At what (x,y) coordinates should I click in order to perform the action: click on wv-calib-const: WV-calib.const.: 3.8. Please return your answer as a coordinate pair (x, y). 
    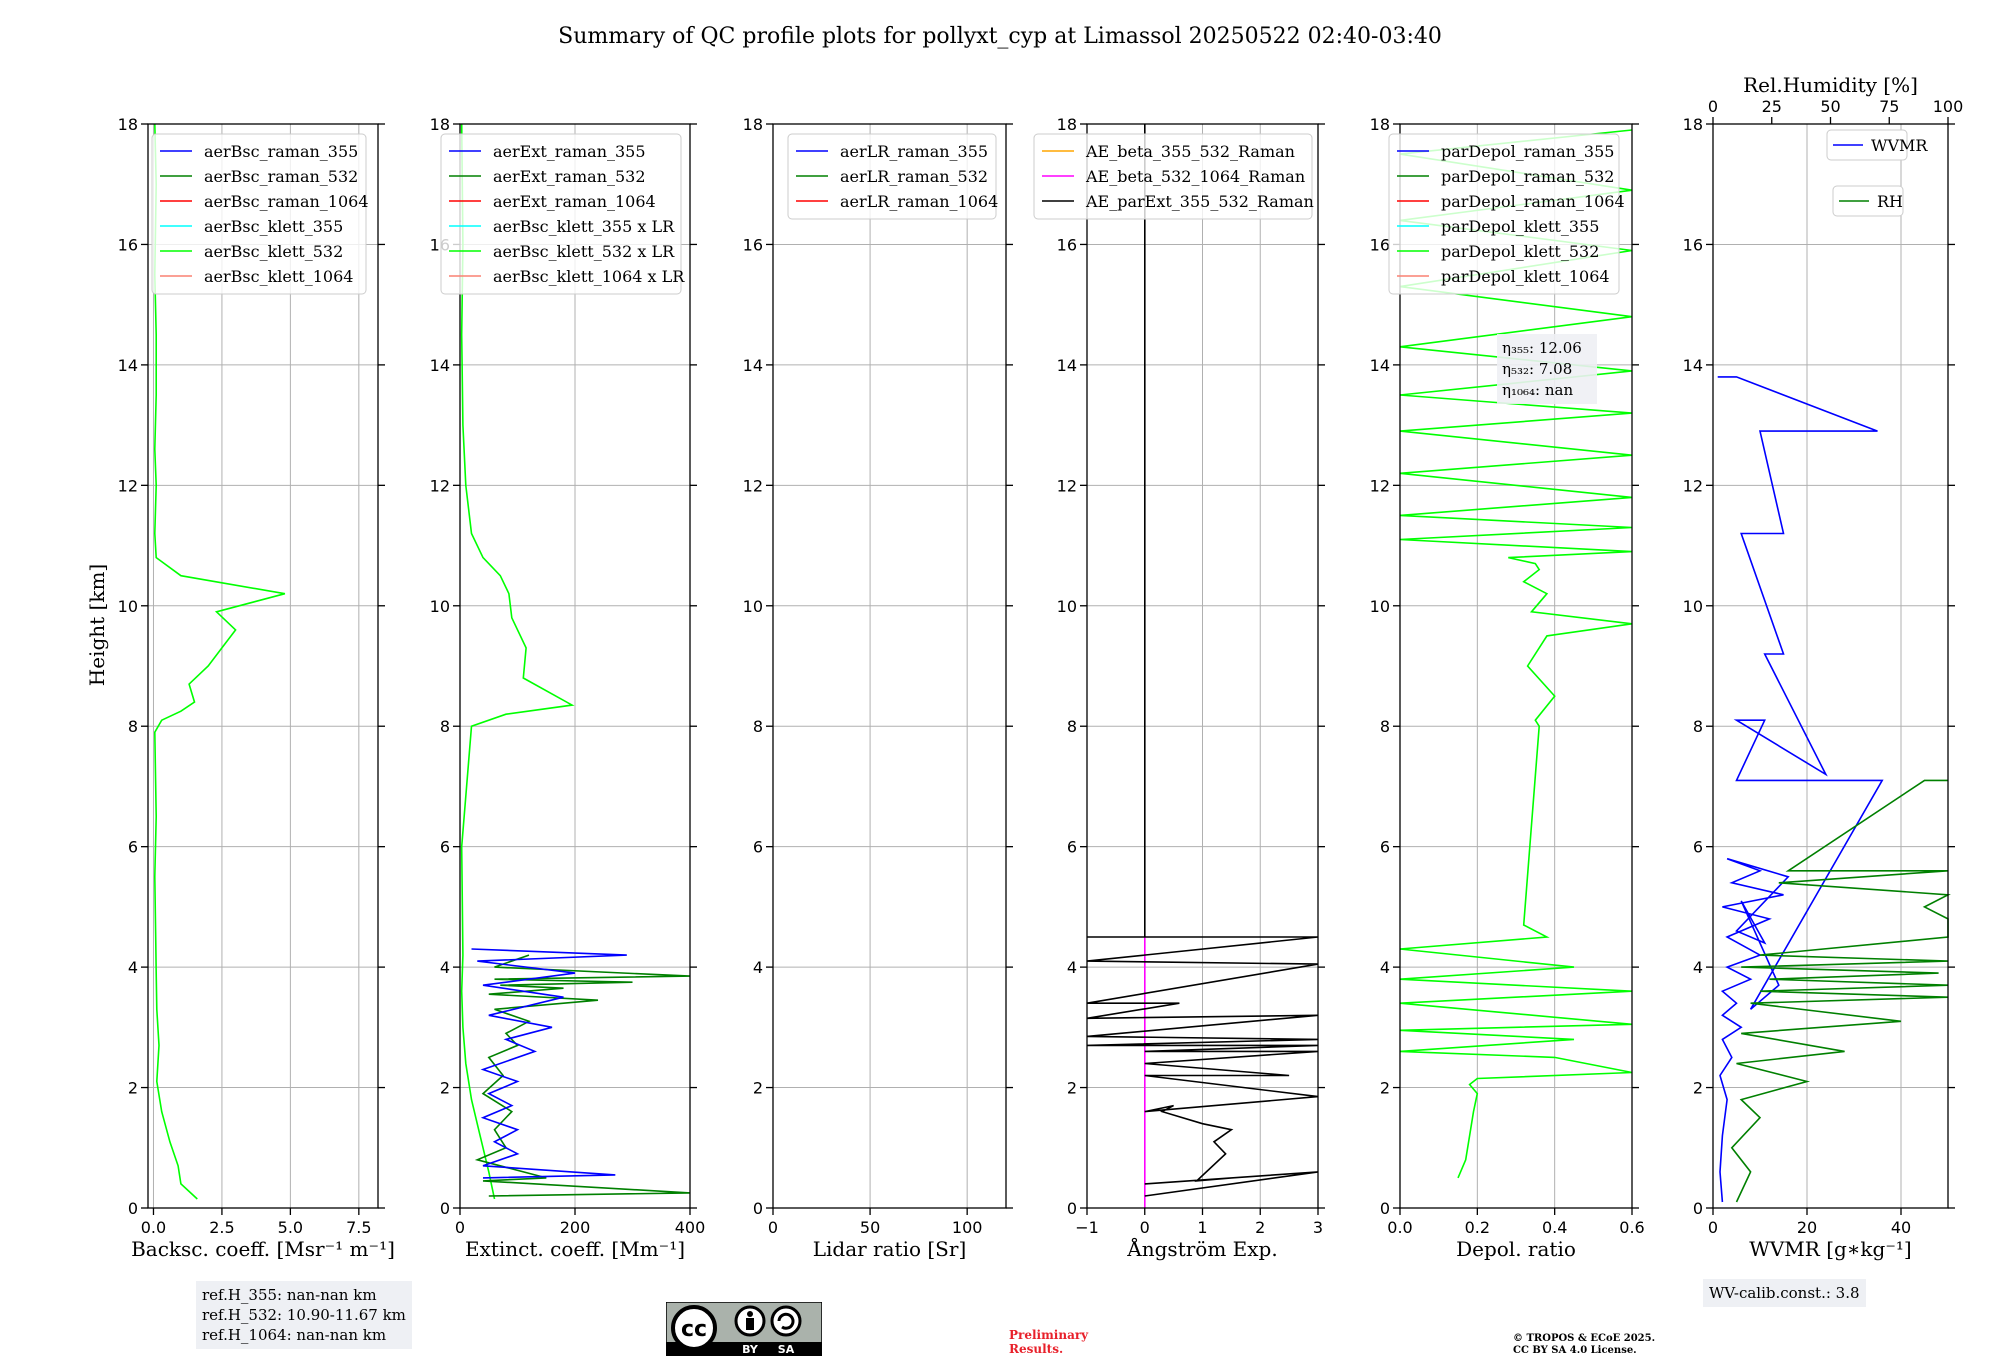
    Looking at the image, I should click on (1784, 1293).